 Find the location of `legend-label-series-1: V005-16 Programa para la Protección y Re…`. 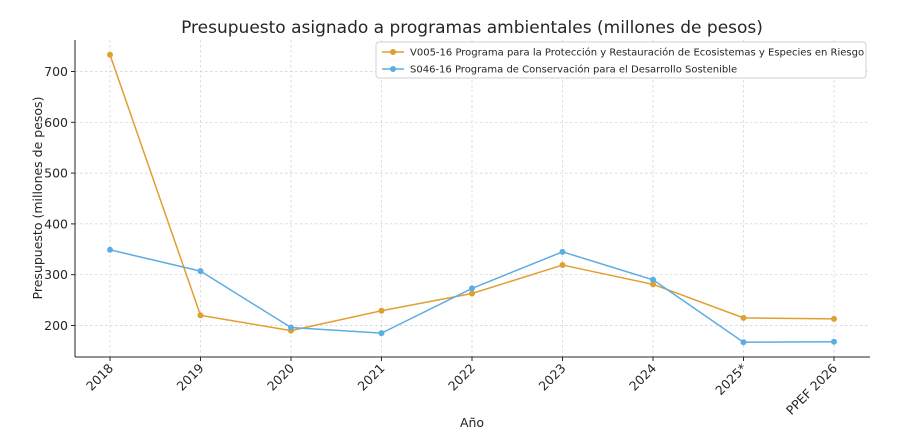

legend-label-series-1: V005-16 Programa para la Protección y Re… is located at coordinates (637, 53).